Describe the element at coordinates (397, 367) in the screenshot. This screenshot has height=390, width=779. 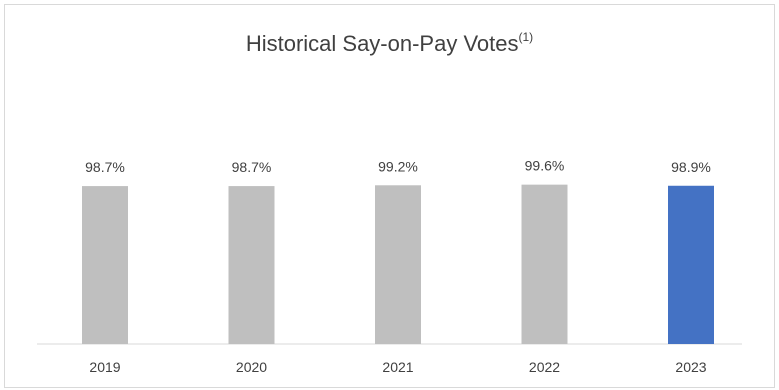
I see `x-tick-label-2021: 2021` at that location.